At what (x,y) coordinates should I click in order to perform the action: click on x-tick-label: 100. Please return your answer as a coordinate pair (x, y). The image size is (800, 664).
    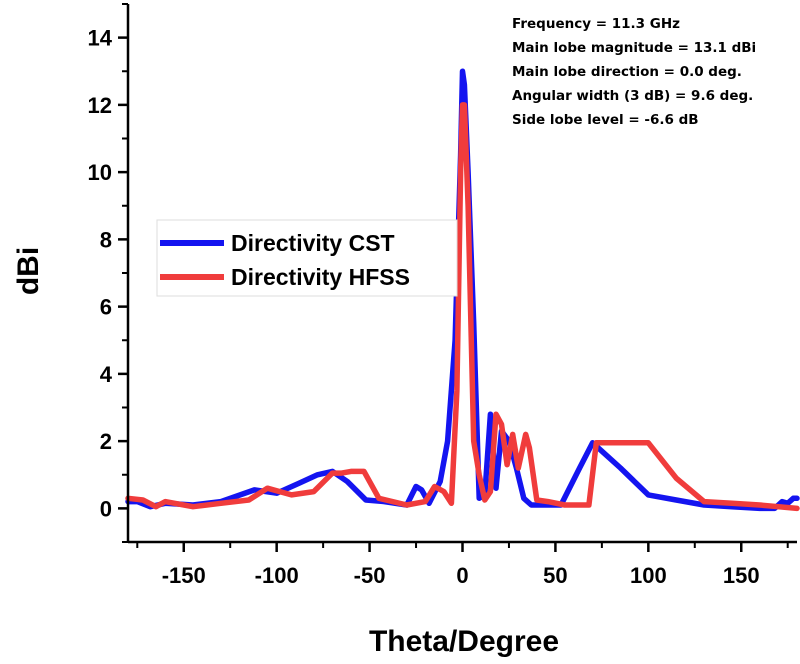
    Looking at the image, I should click on (648, 575).